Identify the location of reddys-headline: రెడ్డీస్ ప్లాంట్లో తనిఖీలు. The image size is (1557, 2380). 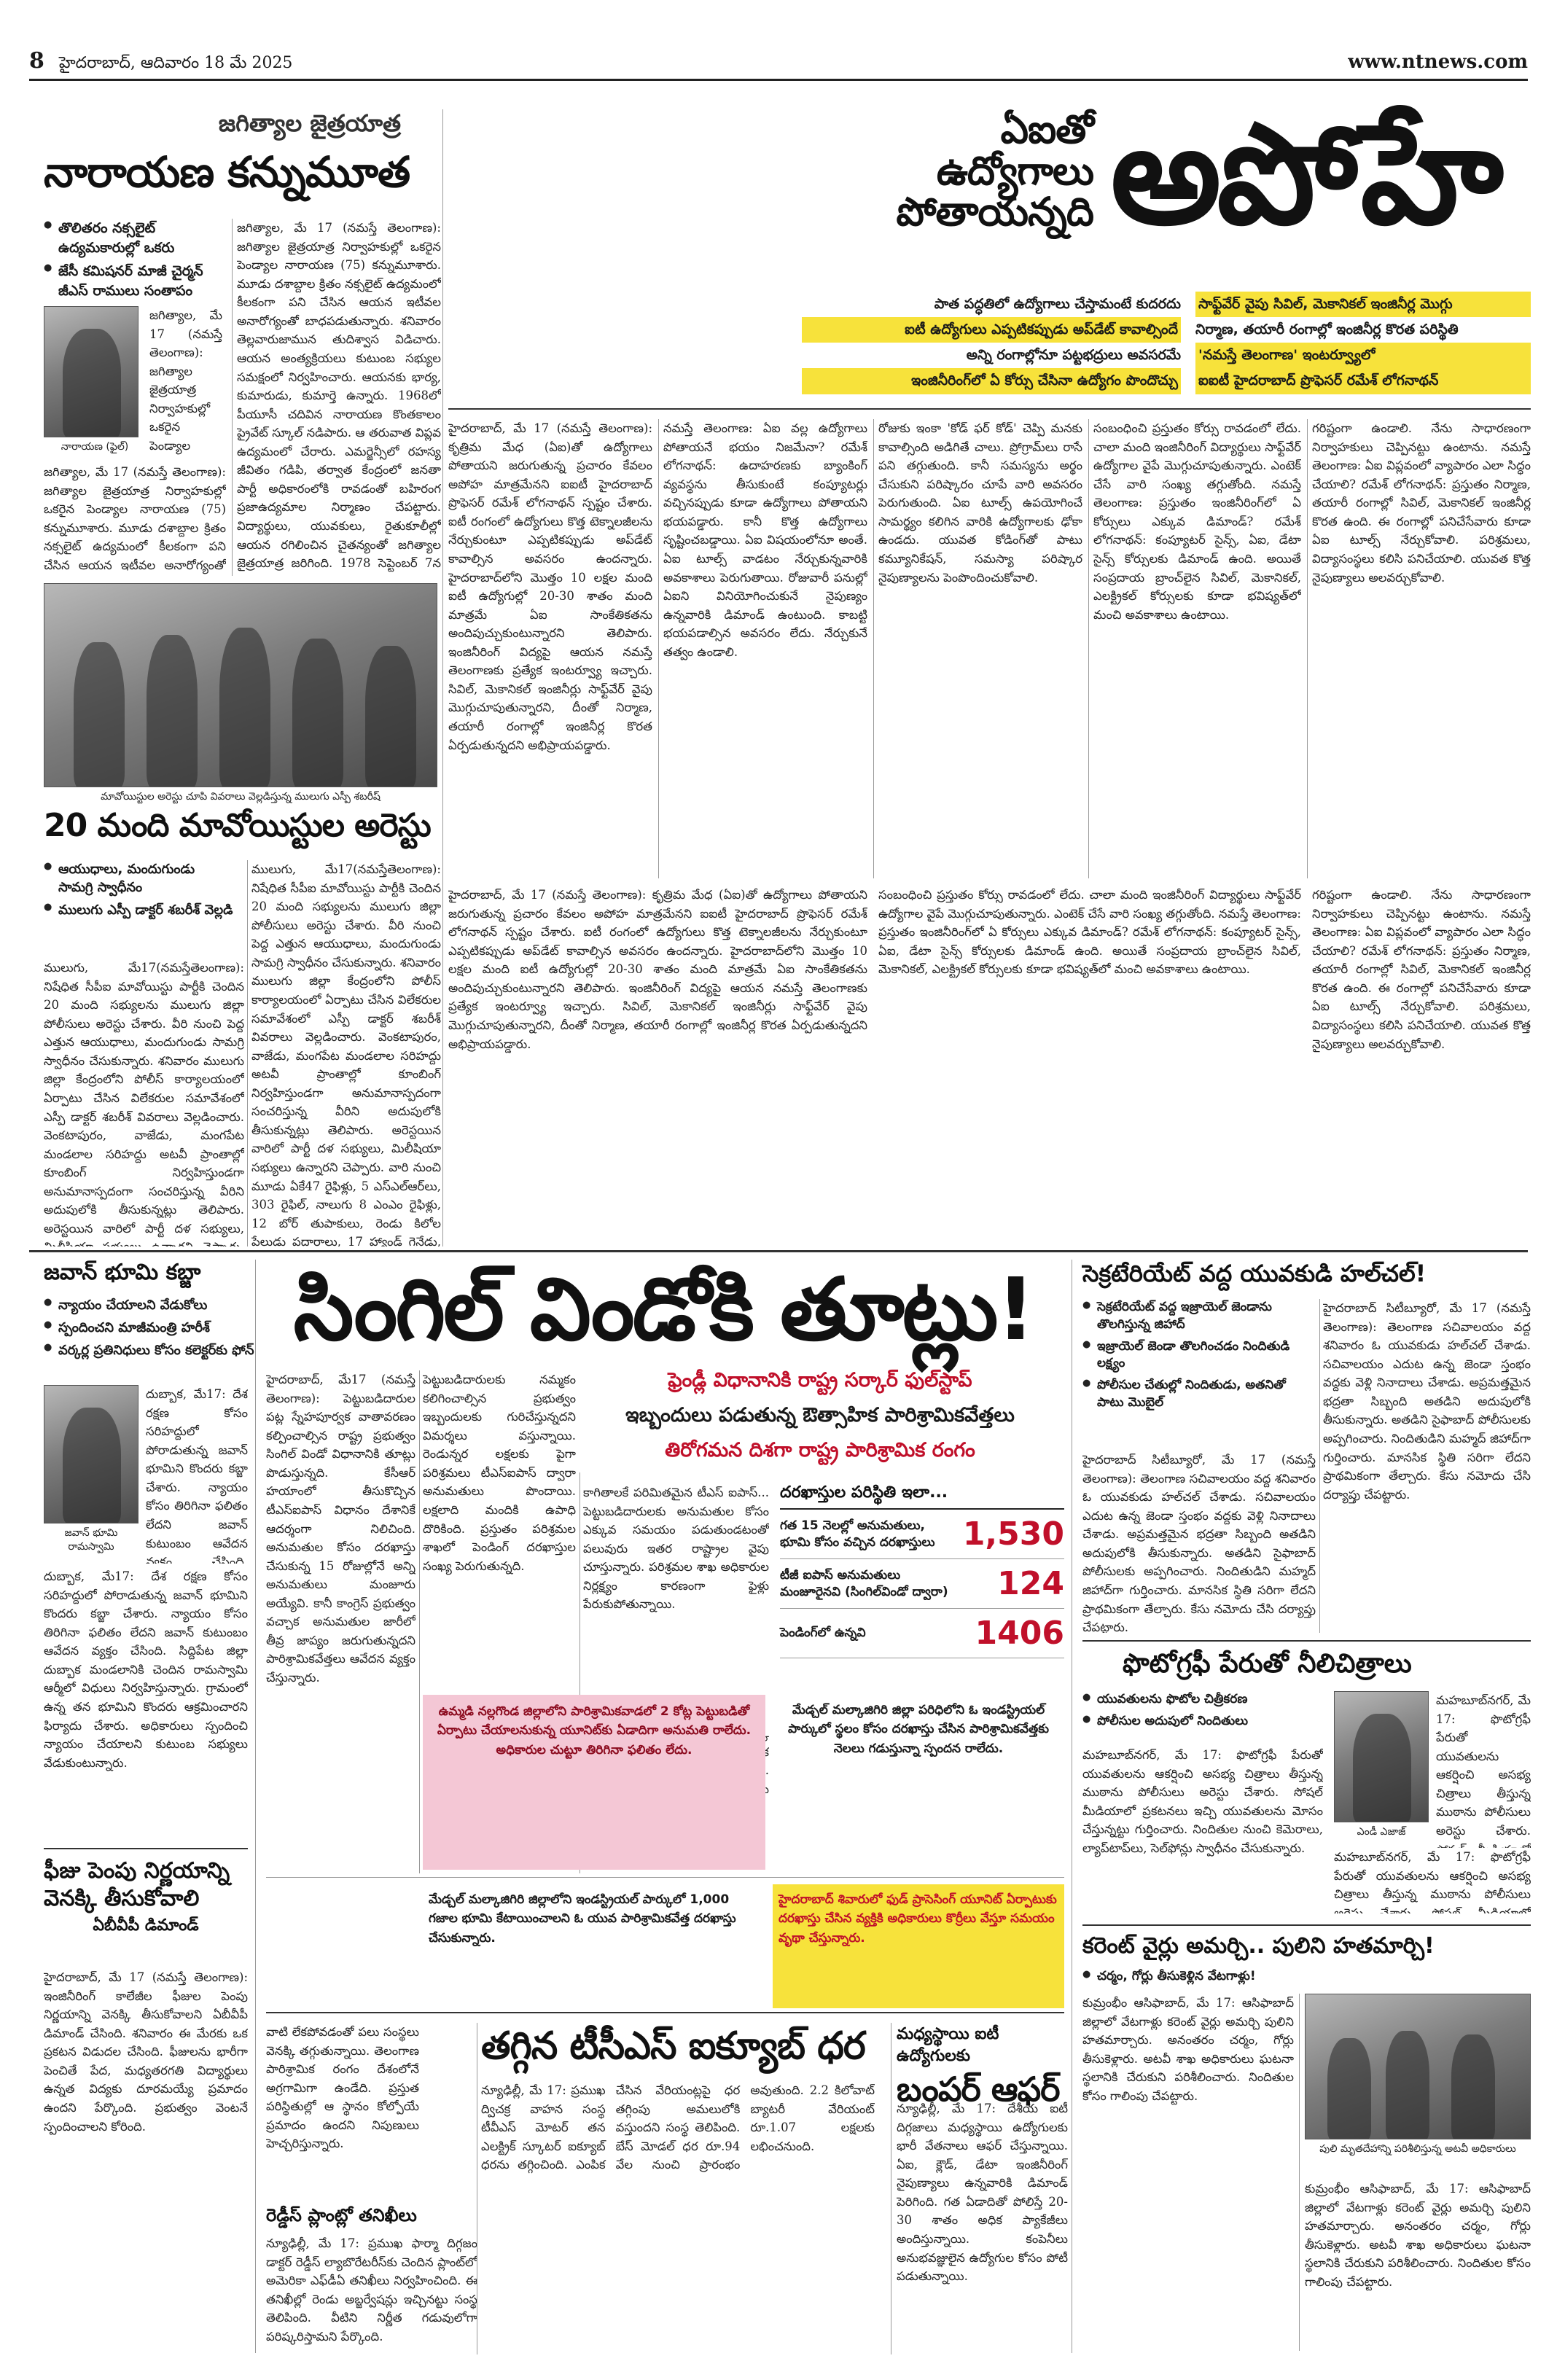
(341, 2215).